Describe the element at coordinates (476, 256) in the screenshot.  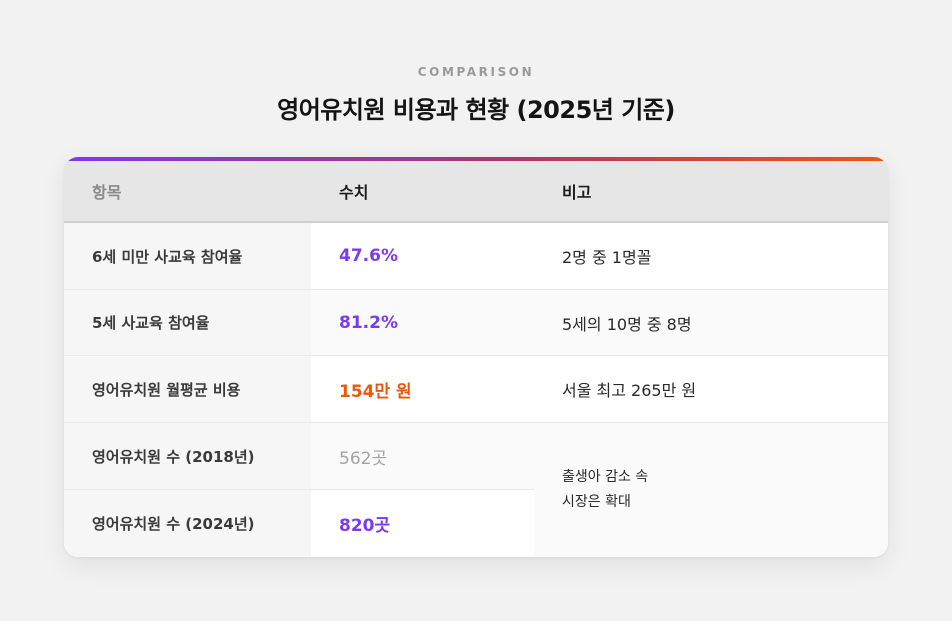
I see `table-row: 6세 미만 사교육 참여율 47.6% 2명 중 1명꼴` at that location.